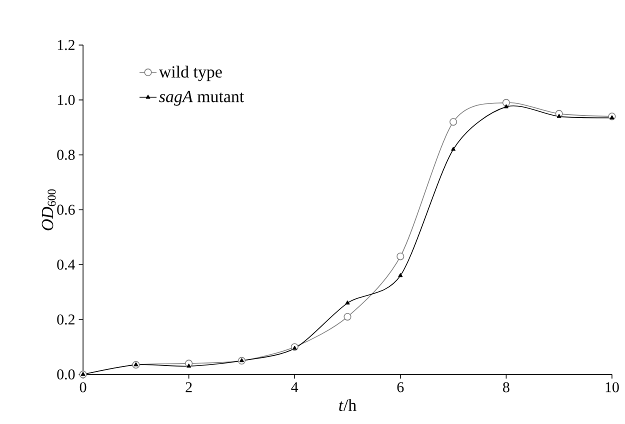 The image size is (625, 424). What do you see at coordinates (66, 265) in the screenshot?
I see `y-tick-label: 0.4` at bounding box center [66, 265].